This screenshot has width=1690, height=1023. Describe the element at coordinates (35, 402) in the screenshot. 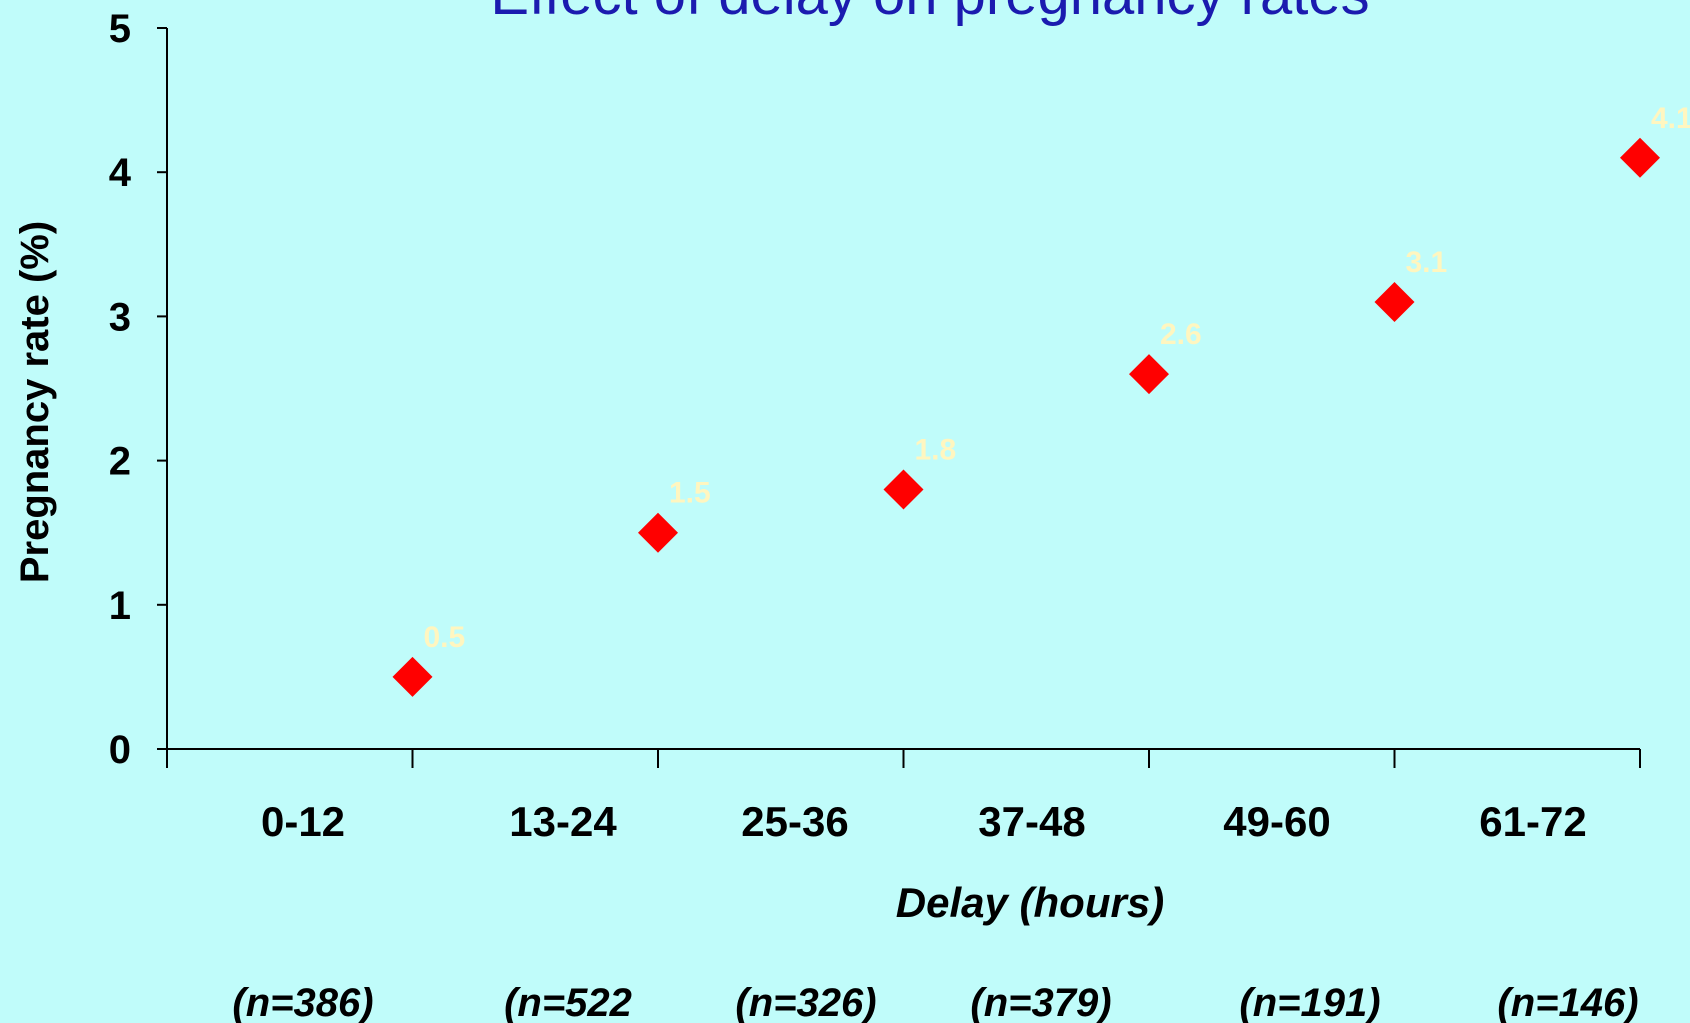

I see `y-axis-title: Pregnancy rate (%)` at that location.